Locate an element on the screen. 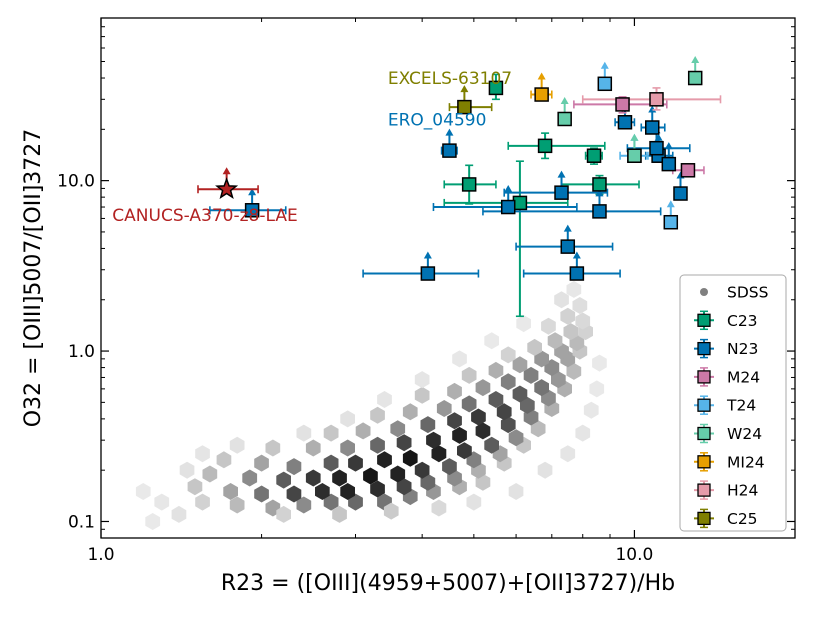 The width and height of the screenshot is (814, 617). legend-swatch-sdss is located at coordinates (704, 292).